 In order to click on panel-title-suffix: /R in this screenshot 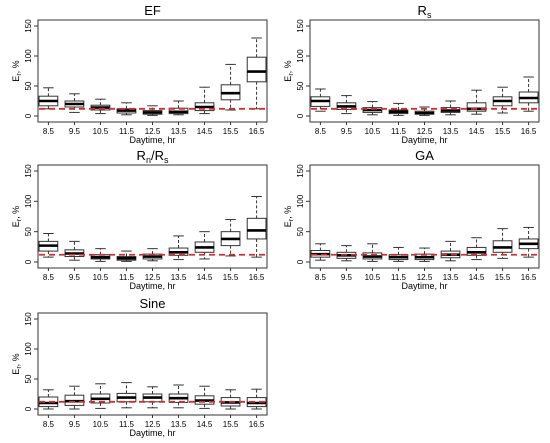, I will do `click(157, 155)`.